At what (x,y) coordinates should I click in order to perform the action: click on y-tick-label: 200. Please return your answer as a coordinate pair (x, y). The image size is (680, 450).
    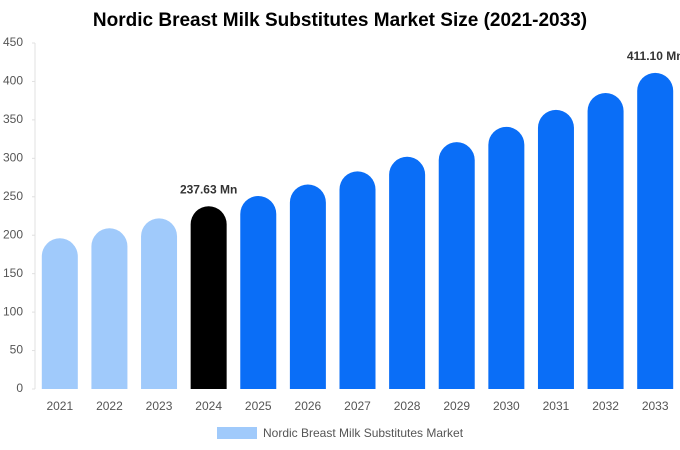
    Looking at the image, I should click on (13, 234).